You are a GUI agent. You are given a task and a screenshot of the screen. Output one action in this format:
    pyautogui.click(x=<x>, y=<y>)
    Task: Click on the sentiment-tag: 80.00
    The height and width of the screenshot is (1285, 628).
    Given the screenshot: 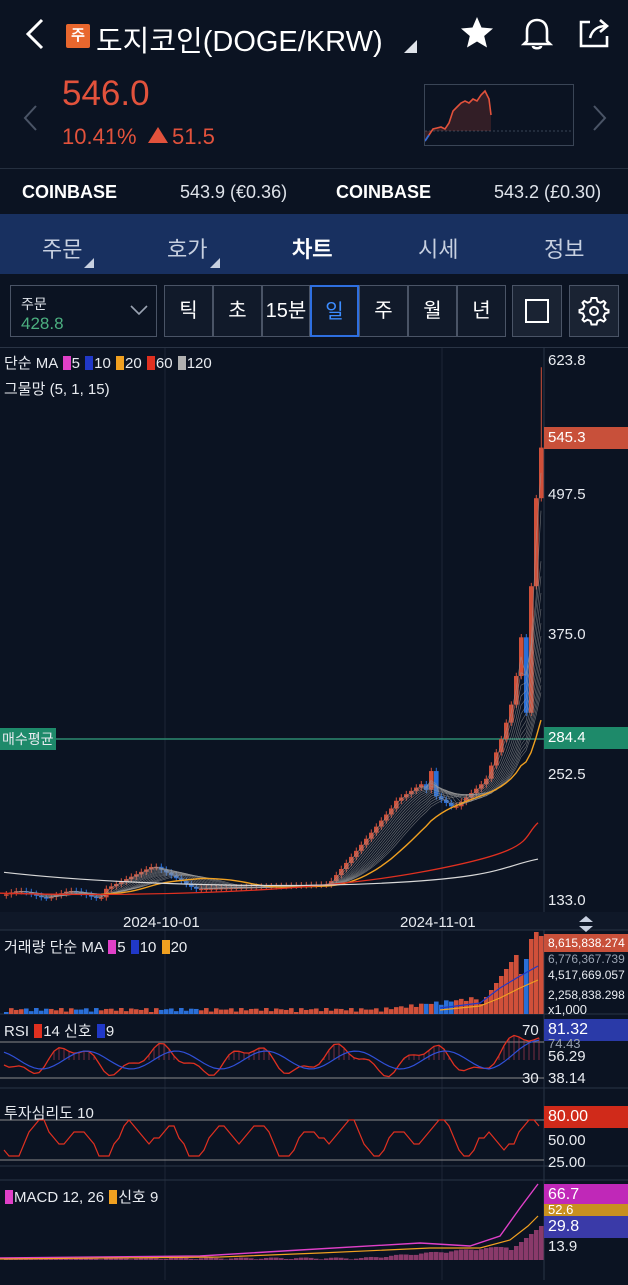 What is the action you would take?
    pyautogui.click(x=586, y=1117)
    